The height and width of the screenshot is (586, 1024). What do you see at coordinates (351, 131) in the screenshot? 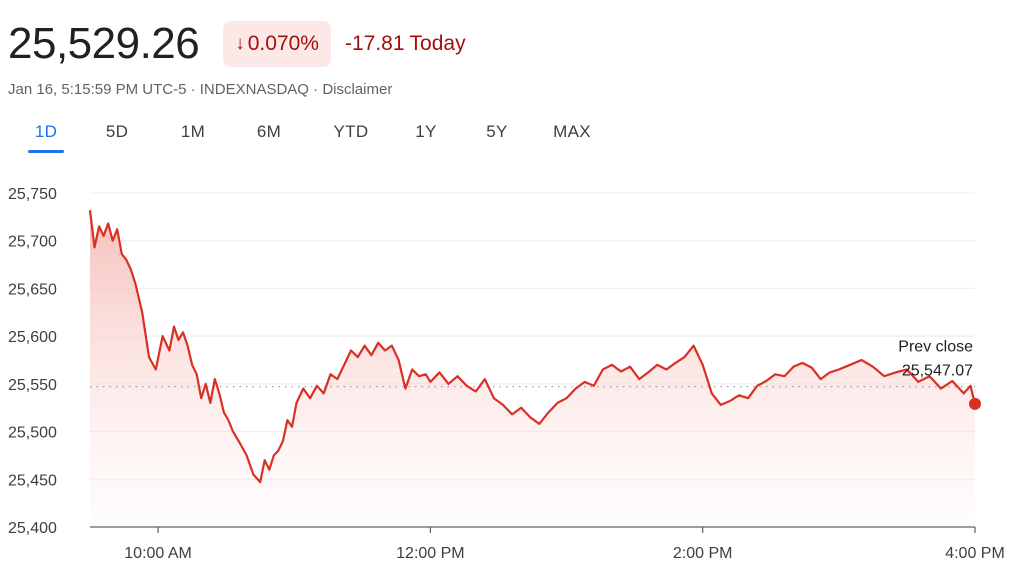
I see `tab-range-ytd: YTD` at bounding box center [351, 131].